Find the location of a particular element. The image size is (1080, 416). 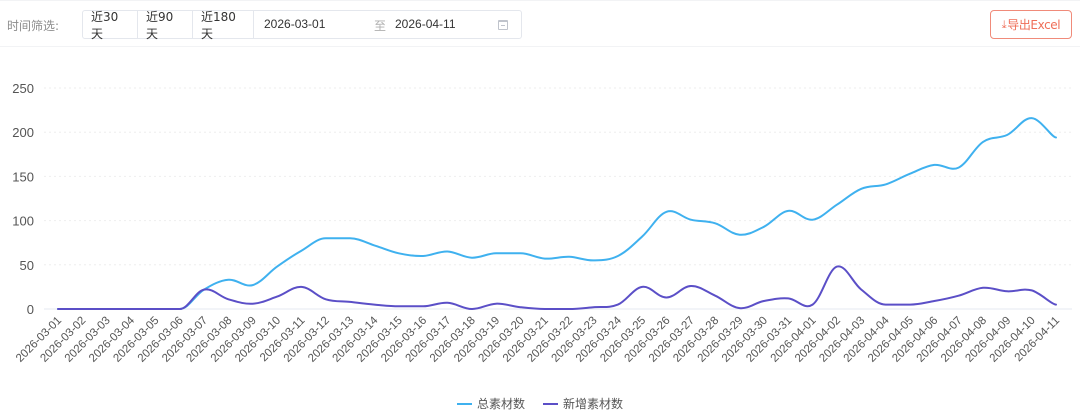

legend-item-total: 总素材数 is located at coordinates (490, 403).